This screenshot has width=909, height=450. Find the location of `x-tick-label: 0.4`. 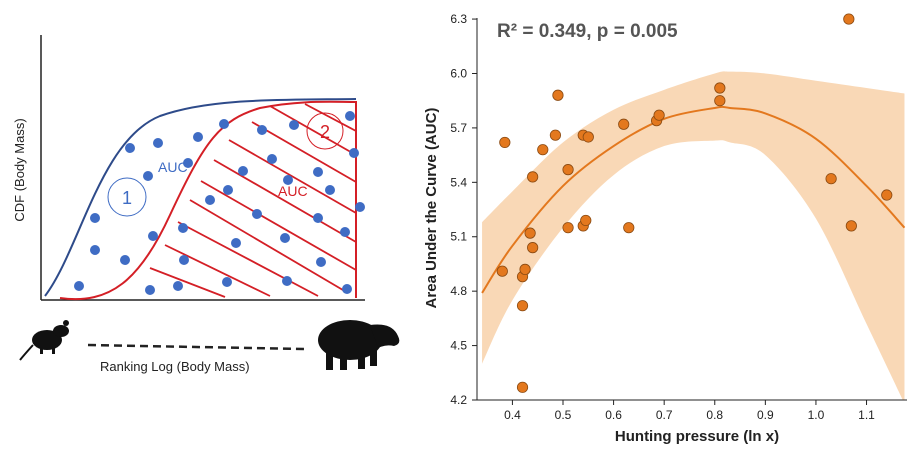

x-tick-label: 0.4 is located at coordinates (512, 415).